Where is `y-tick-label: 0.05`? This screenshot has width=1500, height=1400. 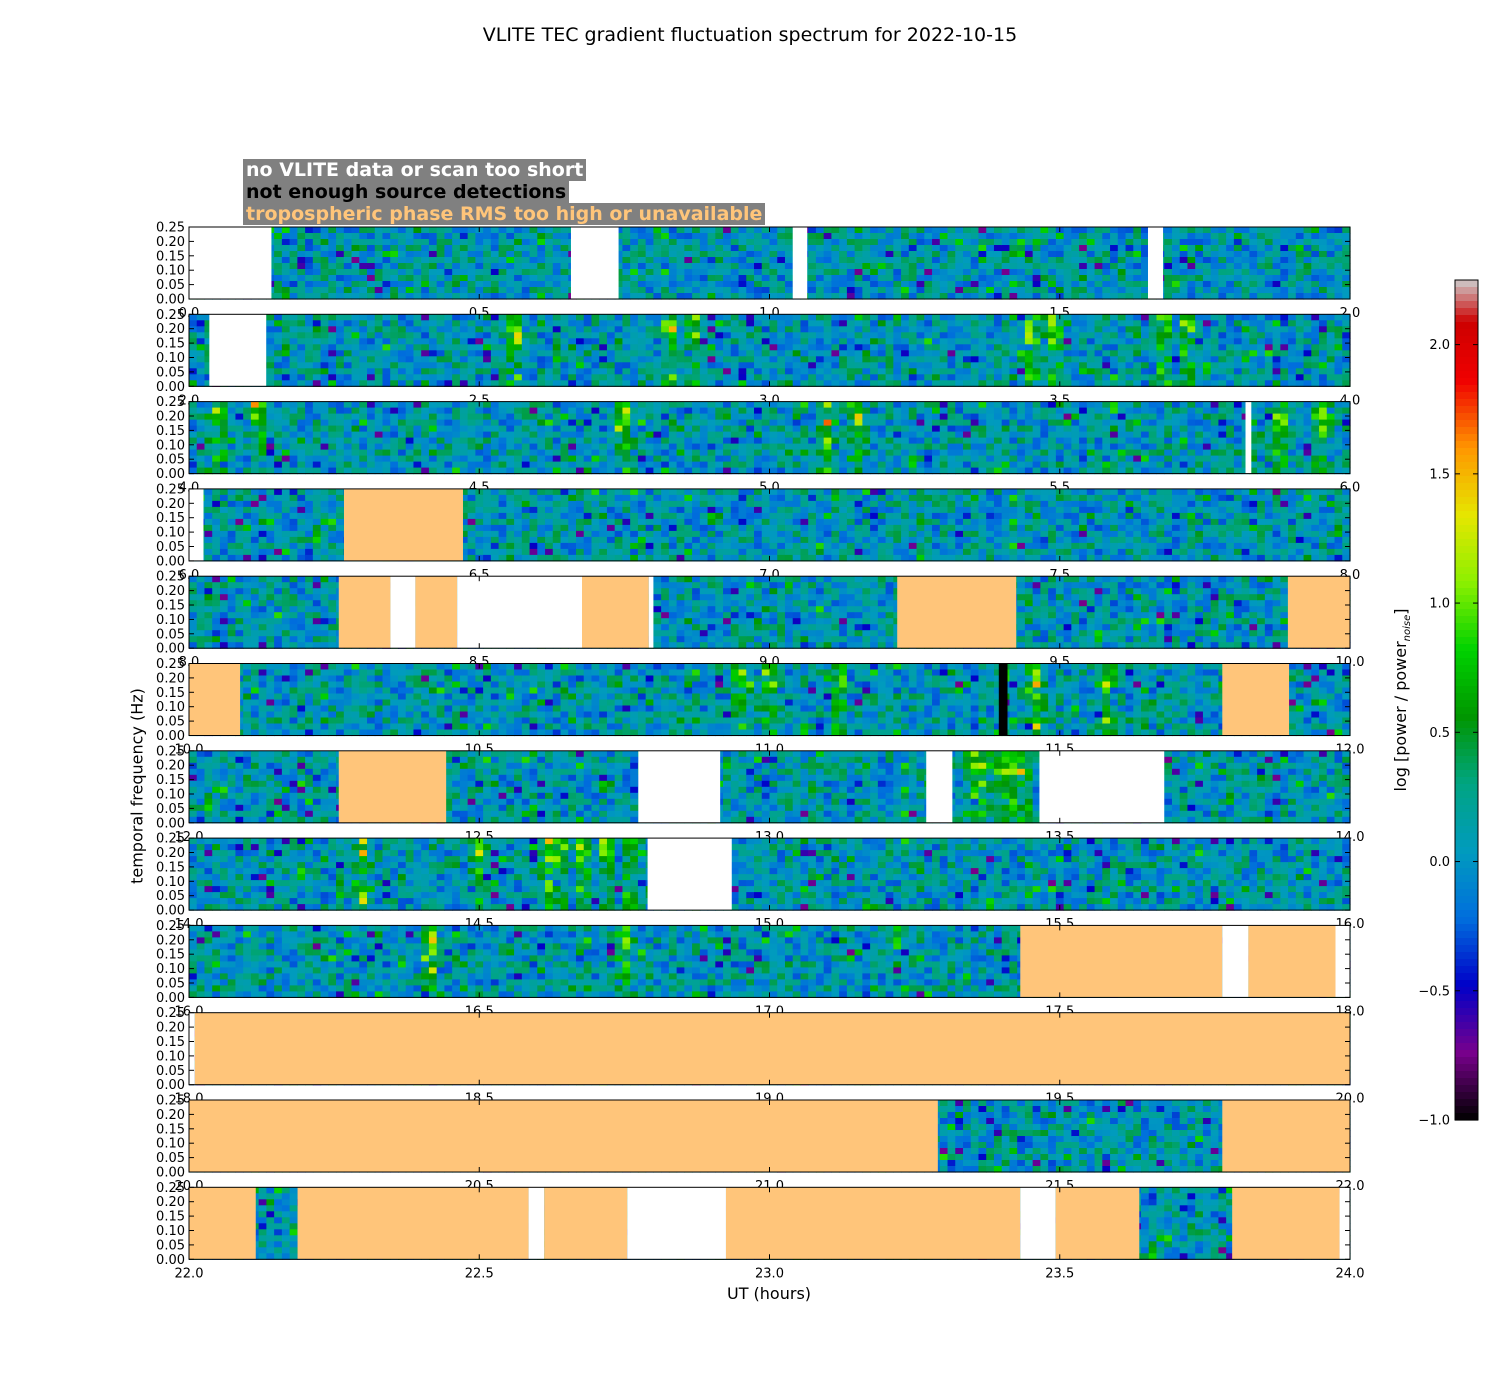 y-tick-label: 0.05 is located at coordinates (170, 285).